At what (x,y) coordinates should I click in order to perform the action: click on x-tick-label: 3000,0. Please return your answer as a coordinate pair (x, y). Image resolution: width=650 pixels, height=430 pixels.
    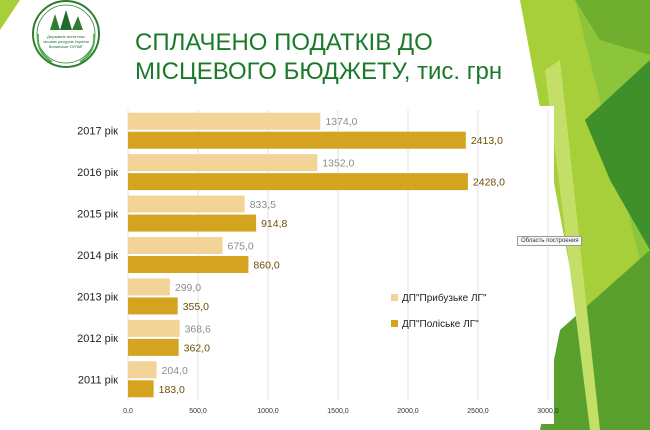
    Looking at the image, I should click on (548, 411).